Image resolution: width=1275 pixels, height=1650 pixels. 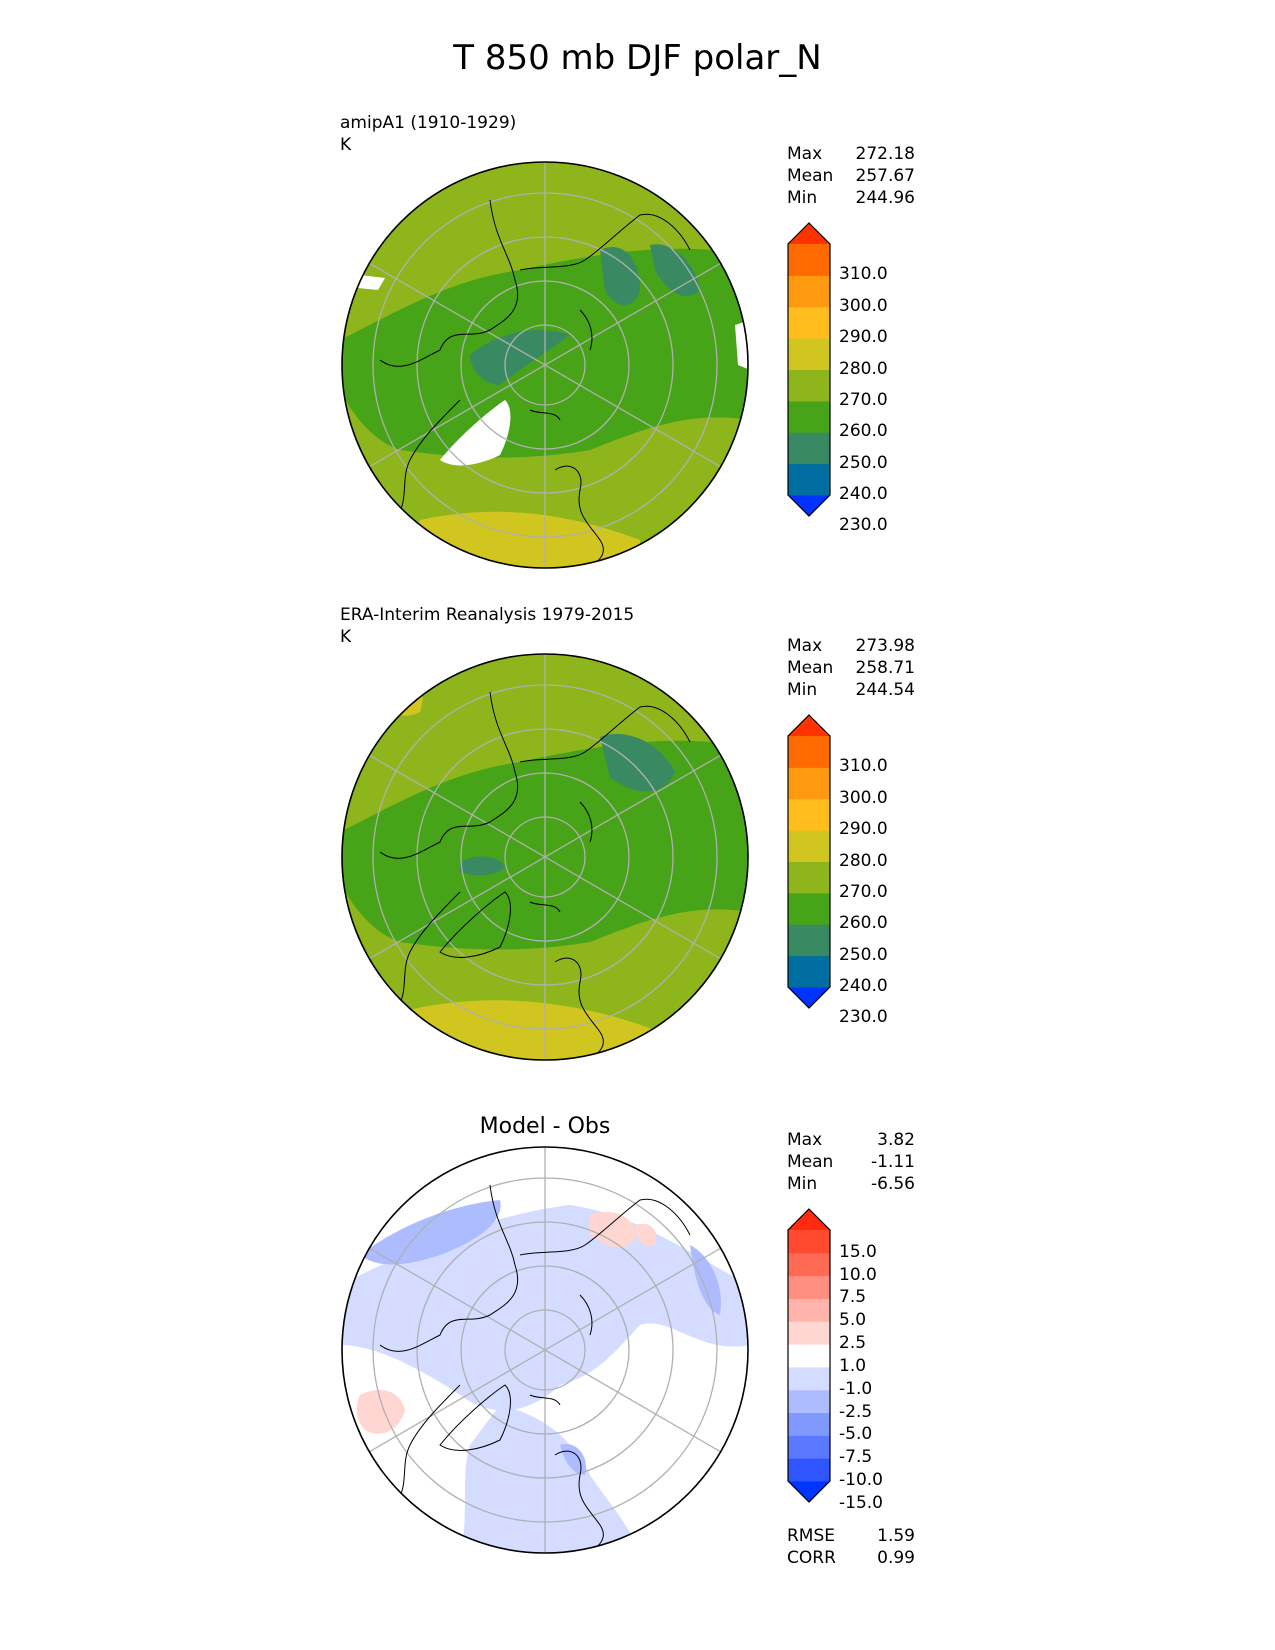 I want to click on panel-obs-stats: Max 273.98 Mean 258.71 Min 244.54, so click(x=851, y=668).